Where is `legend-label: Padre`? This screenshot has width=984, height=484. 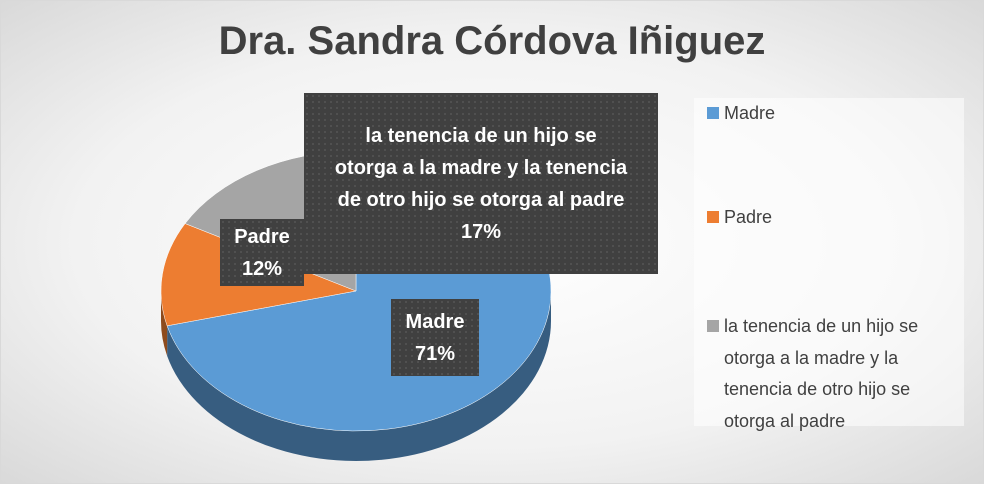
legend-label: Padre is located at coordinates (748, 217).